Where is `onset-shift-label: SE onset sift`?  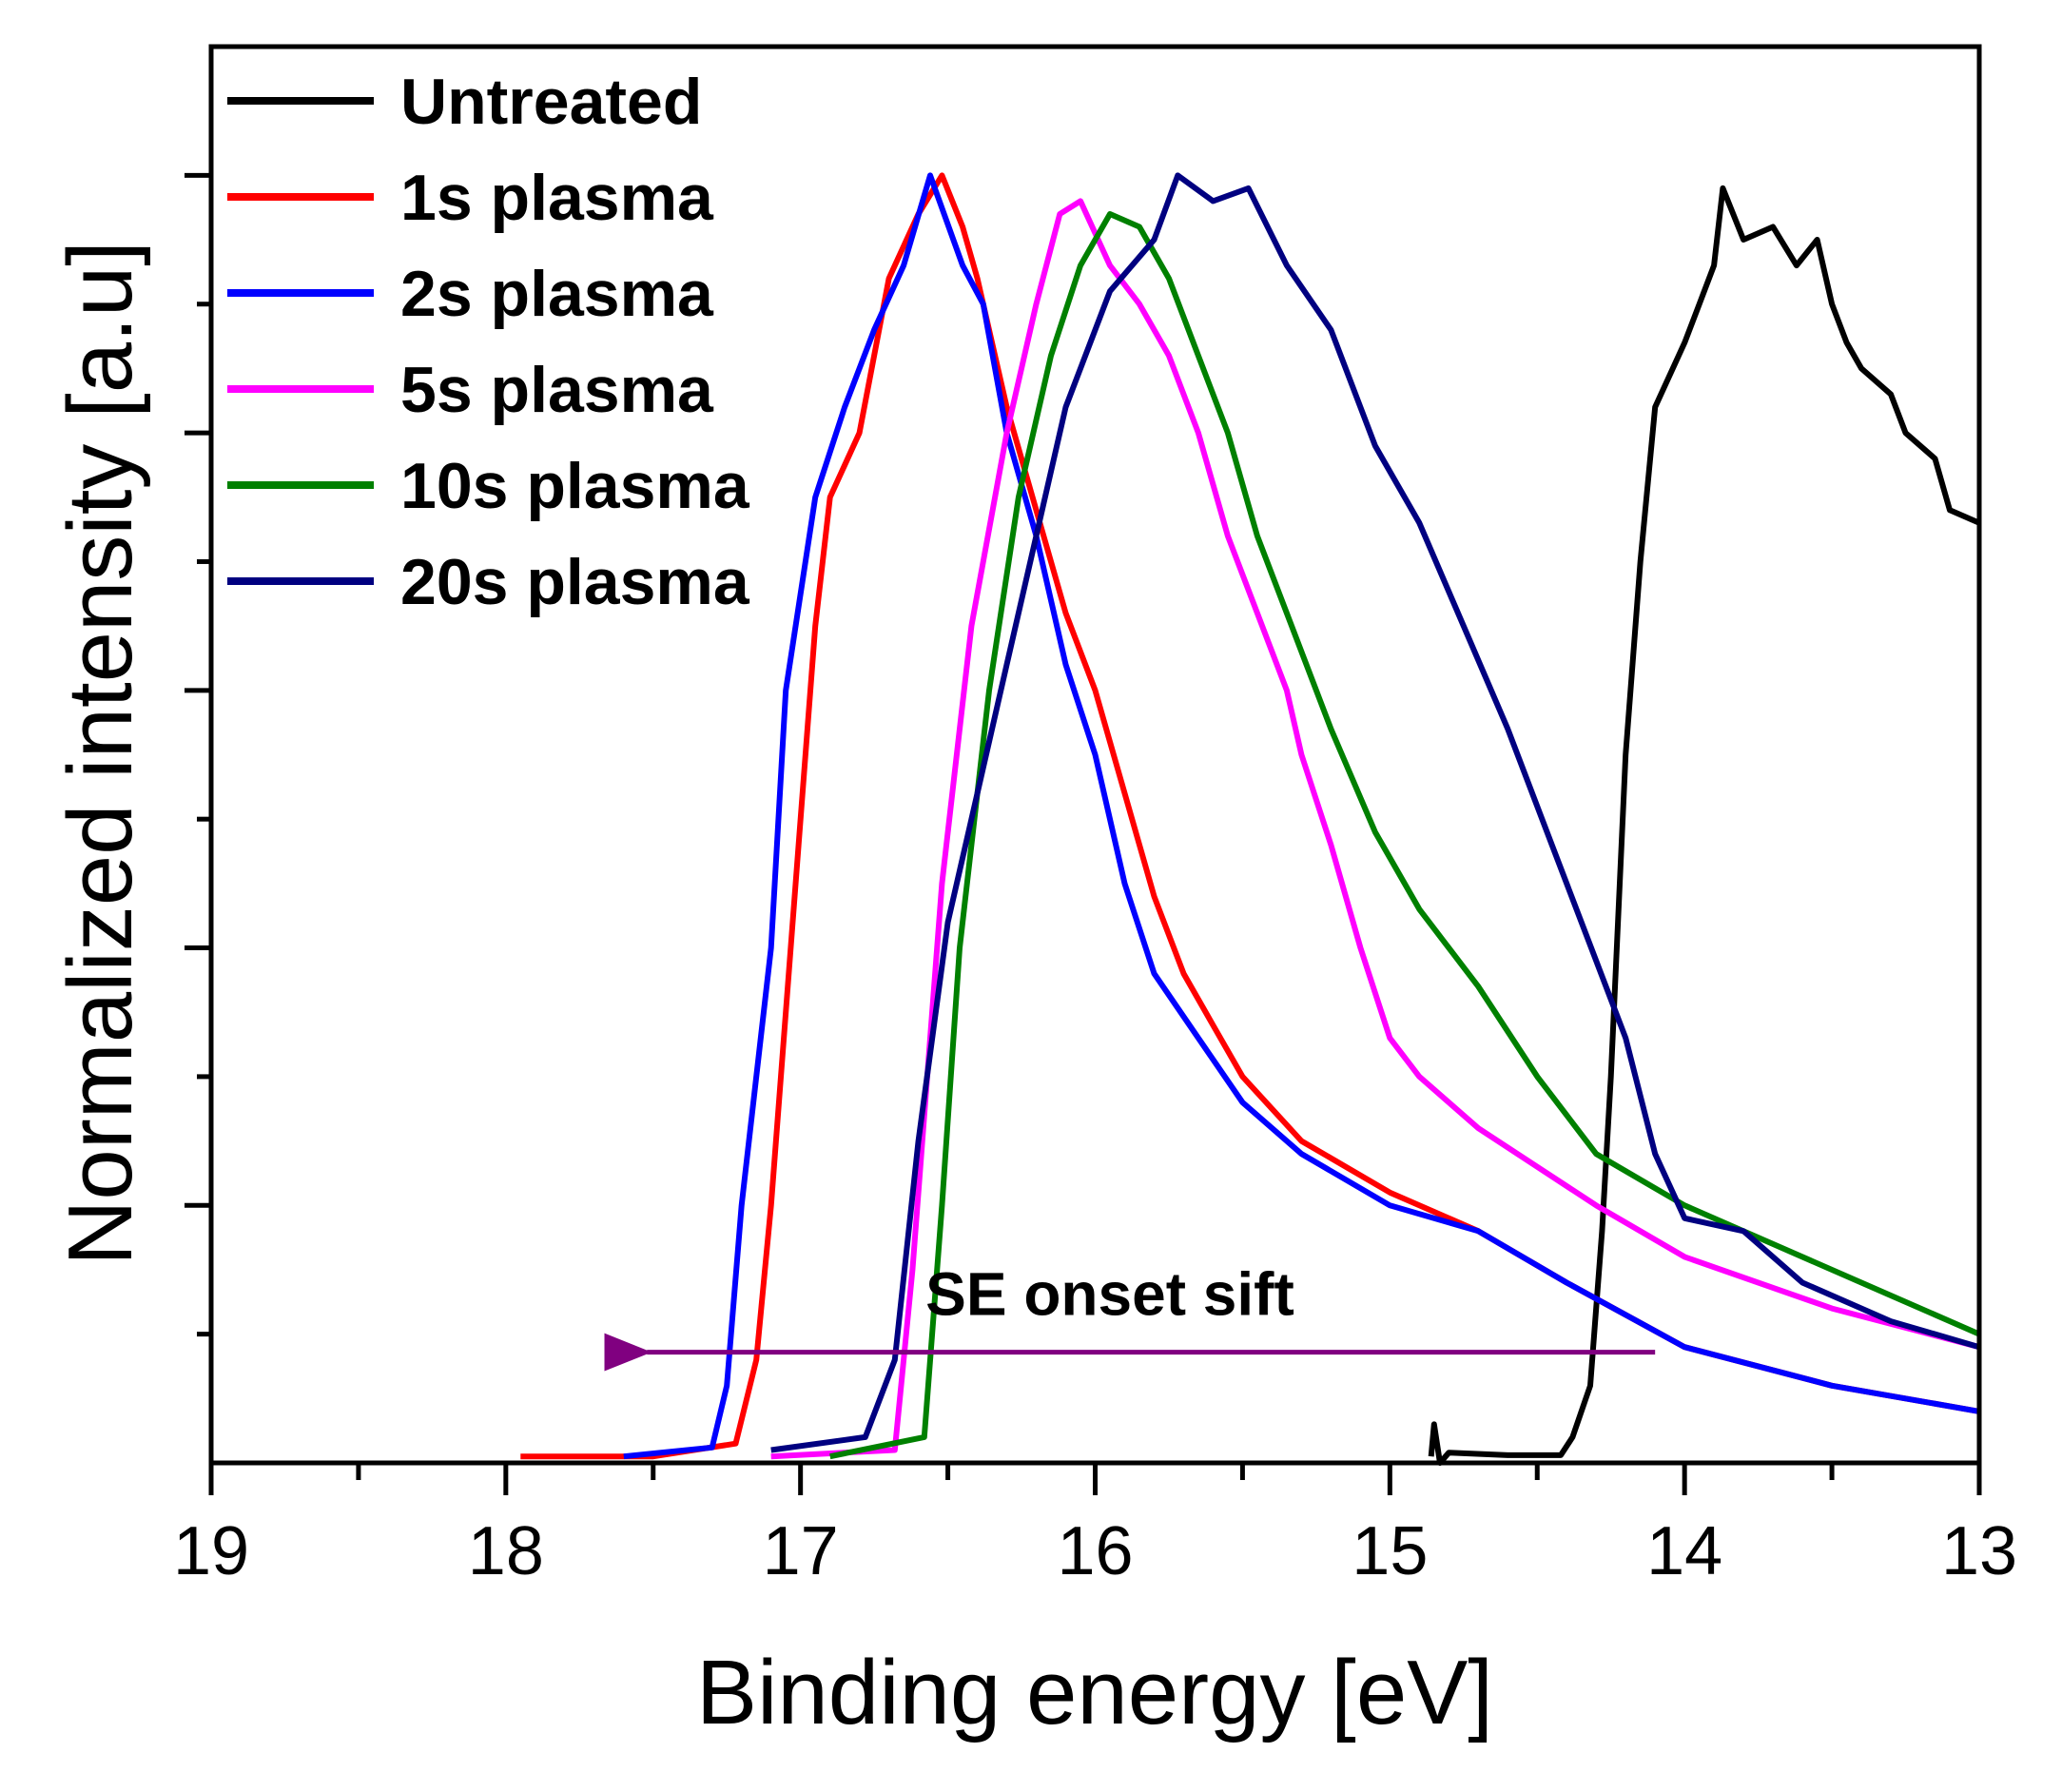
onset-shift-label: SE onset sift is located at coordinates (1109, 1293).